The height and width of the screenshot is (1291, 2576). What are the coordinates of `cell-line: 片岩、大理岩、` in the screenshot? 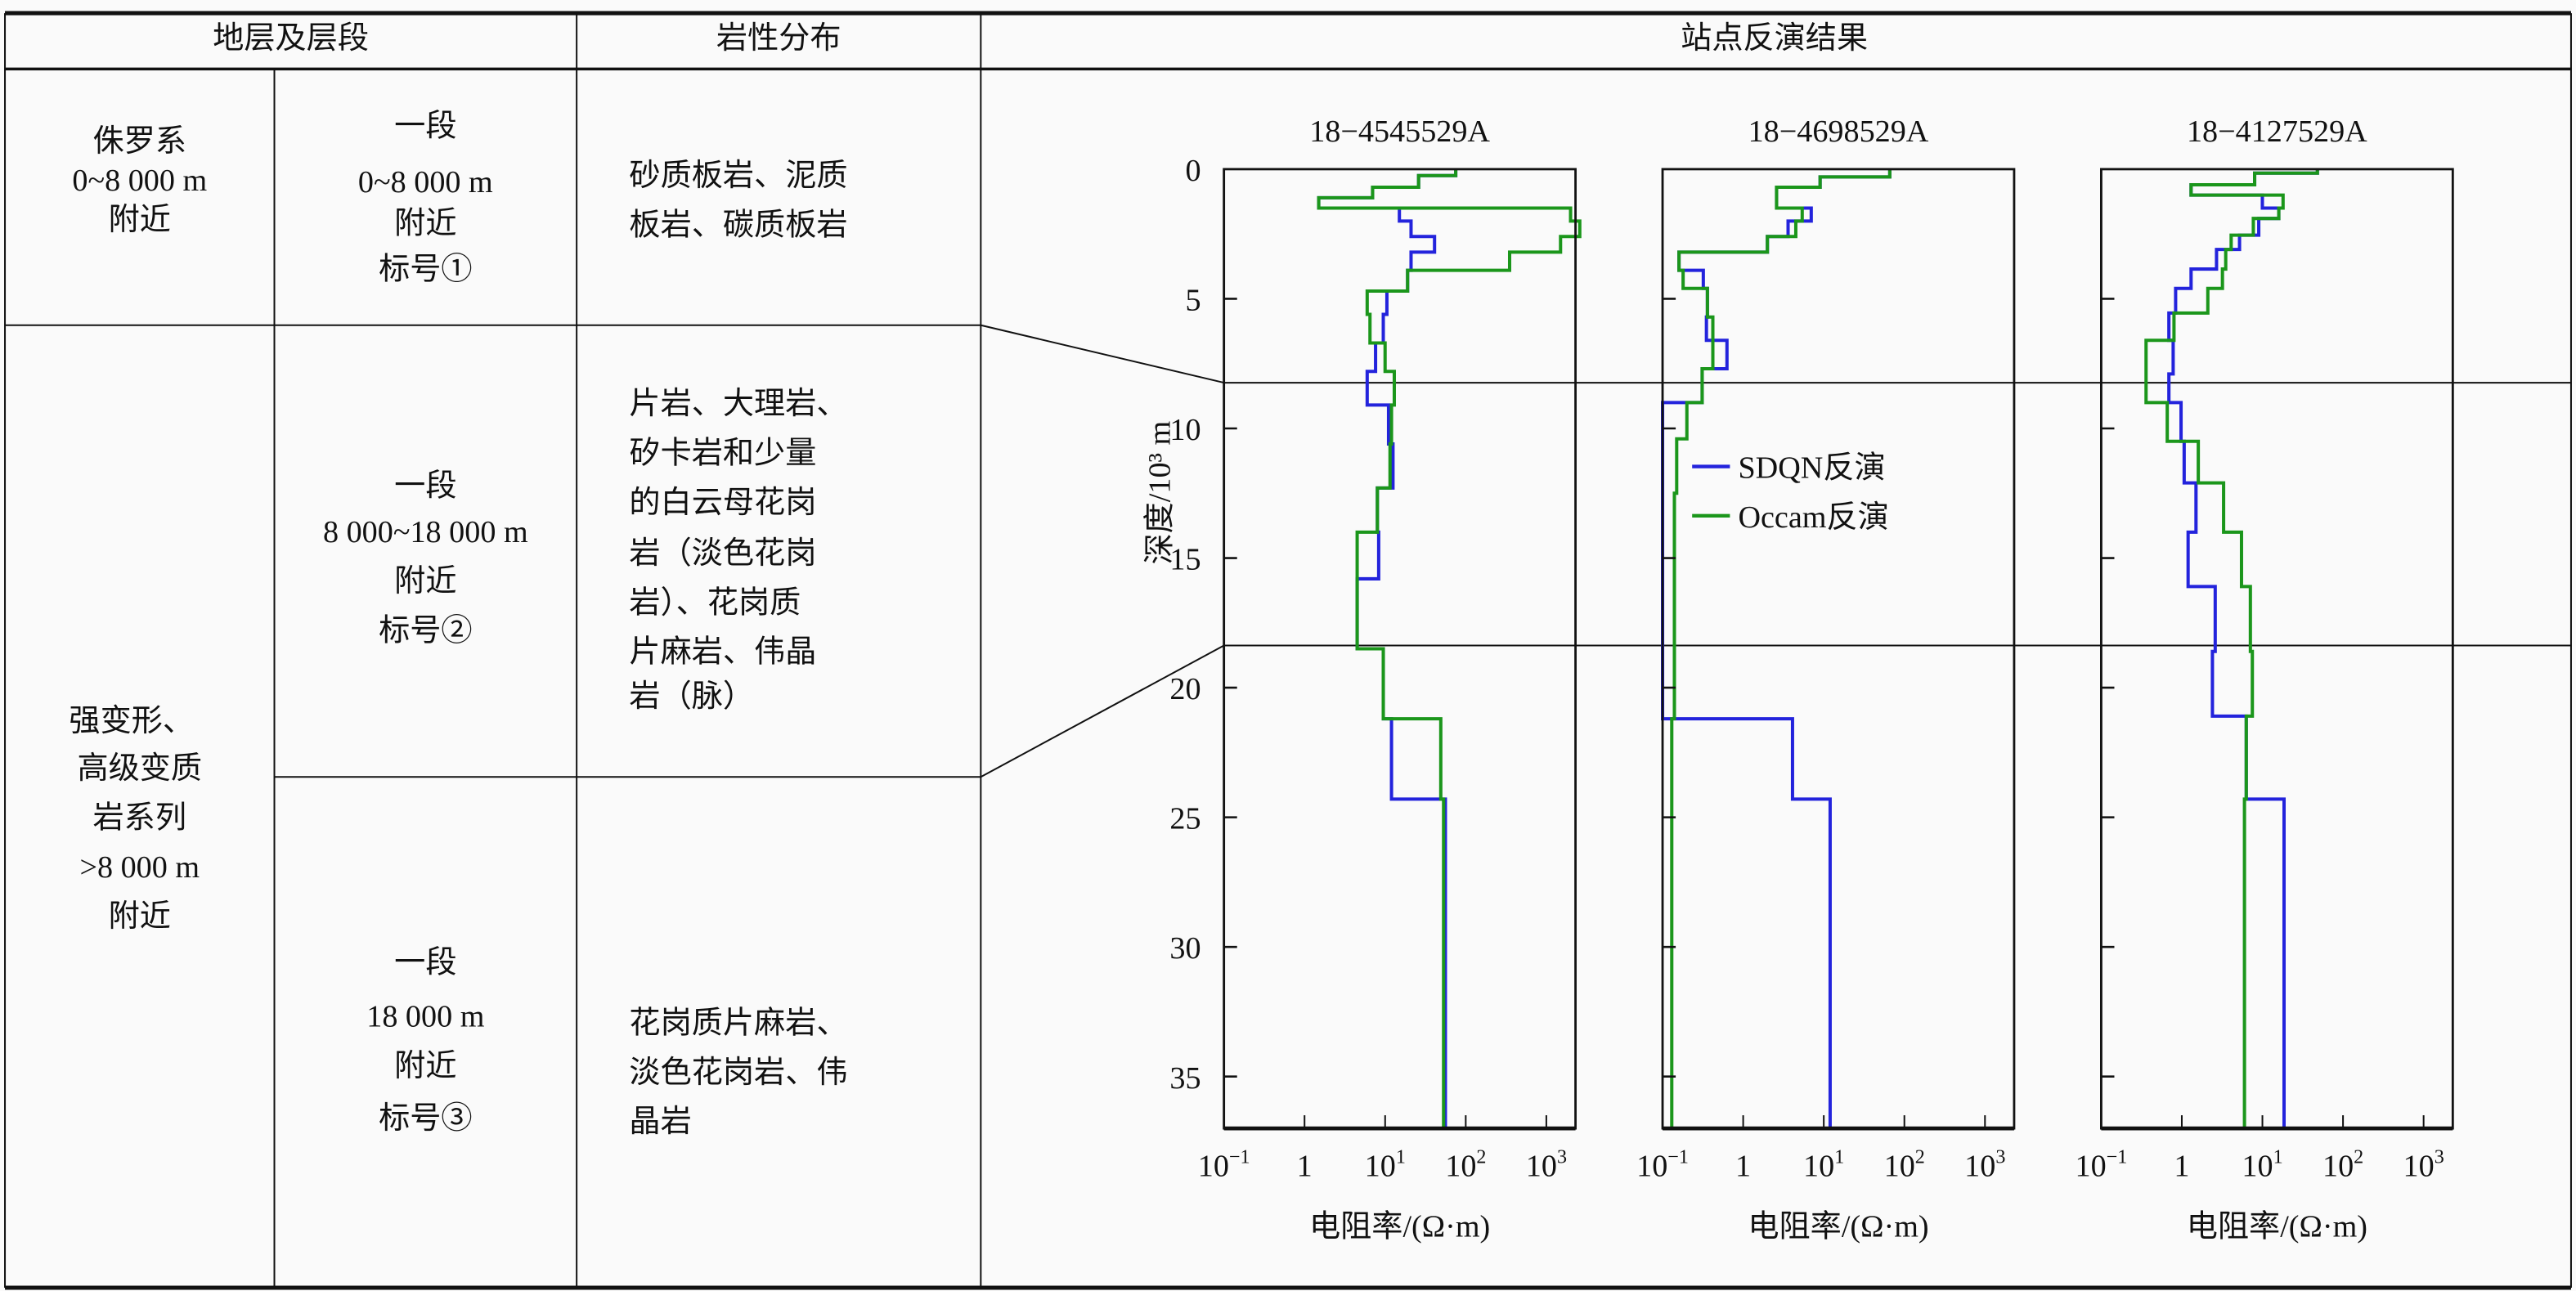 It's located at (738, 404).